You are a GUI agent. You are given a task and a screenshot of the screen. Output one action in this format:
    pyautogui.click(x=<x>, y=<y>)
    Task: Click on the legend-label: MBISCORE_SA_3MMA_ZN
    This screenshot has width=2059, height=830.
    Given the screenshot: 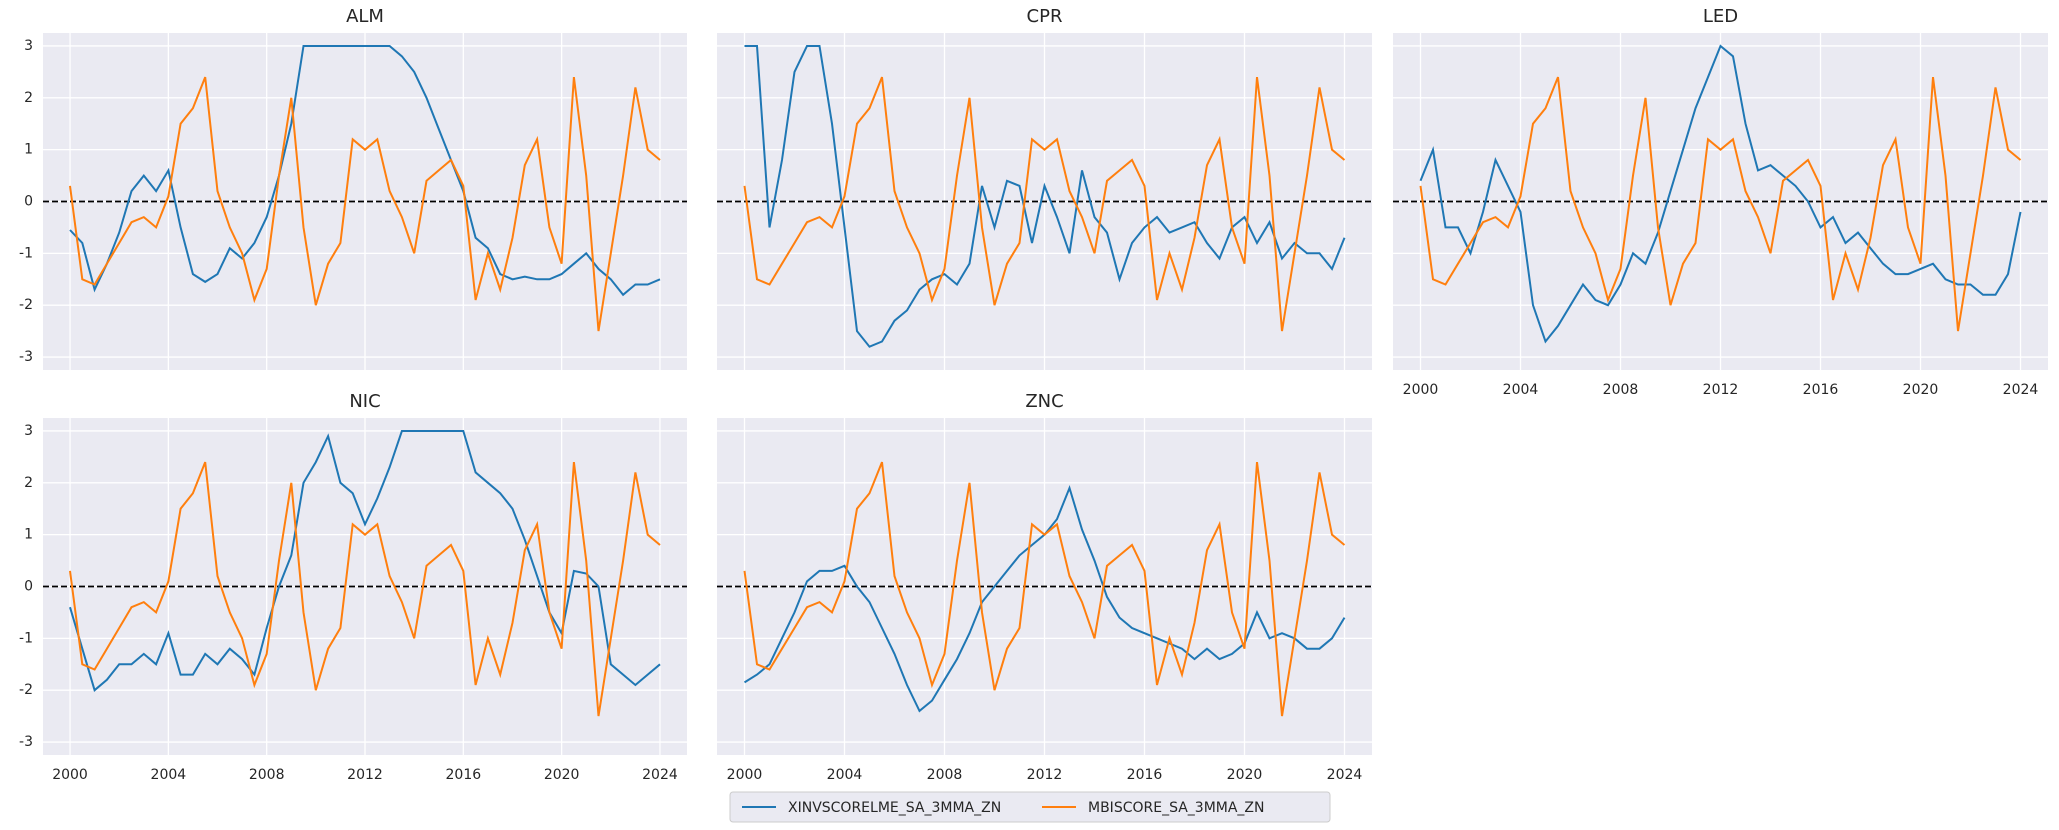 What is the action you would take?
    pyautogui.click(x=1176, y=808)
    